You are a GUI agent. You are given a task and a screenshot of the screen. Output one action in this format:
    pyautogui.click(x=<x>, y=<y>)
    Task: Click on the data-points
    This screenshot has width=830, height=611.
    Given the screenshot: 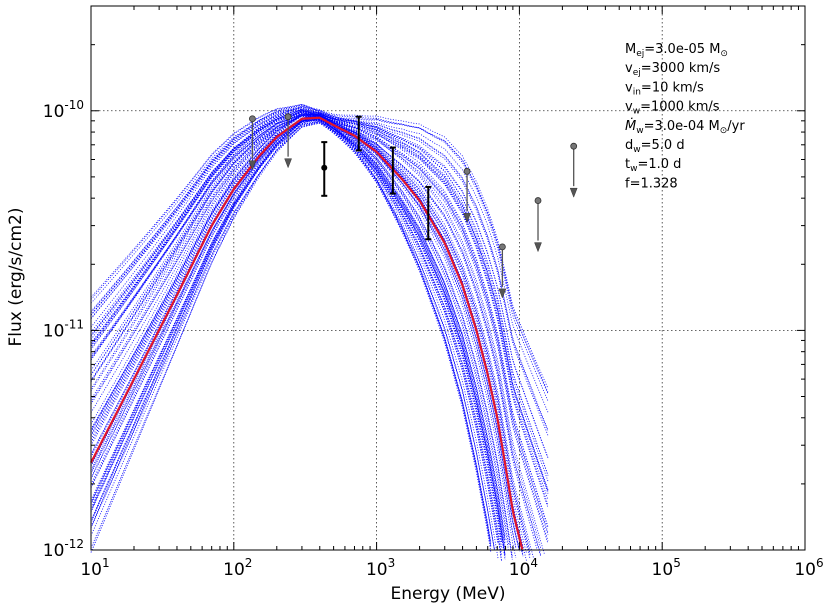 What is the action you would take?
    pyautogui.click(x=376, y=178)
    